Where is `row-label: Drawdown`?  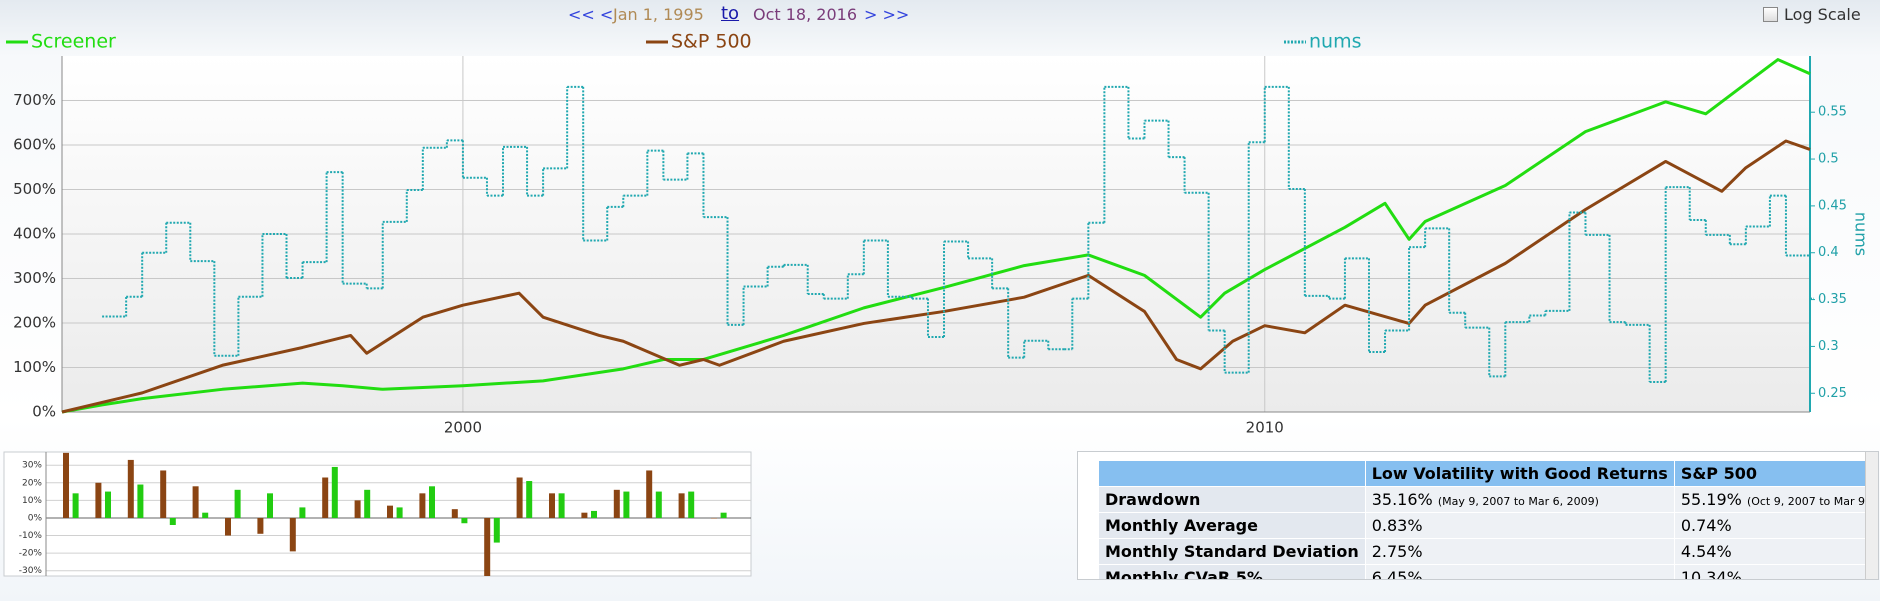
row-label: Drawdown is located at coordinates (1232, 499).